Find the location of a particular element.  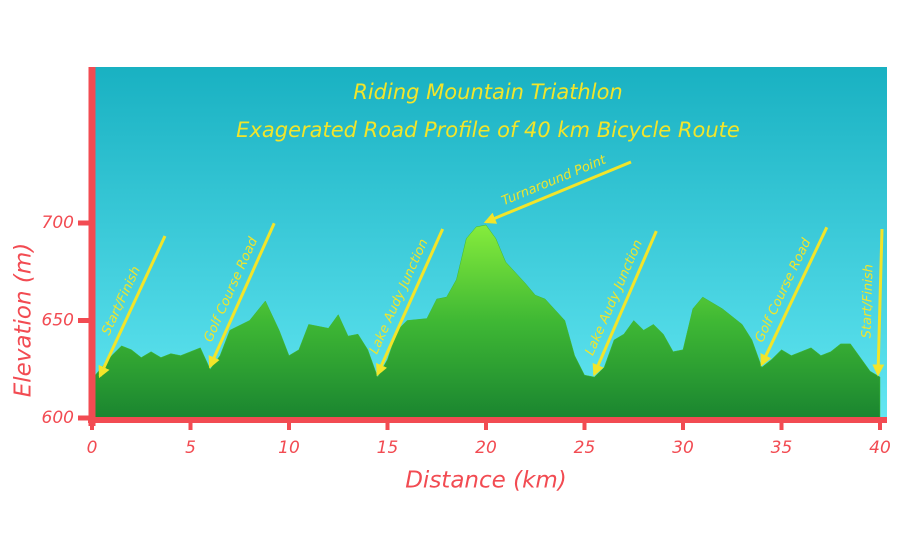

x-tick-label: 20 is located at coordinates (486, 448).